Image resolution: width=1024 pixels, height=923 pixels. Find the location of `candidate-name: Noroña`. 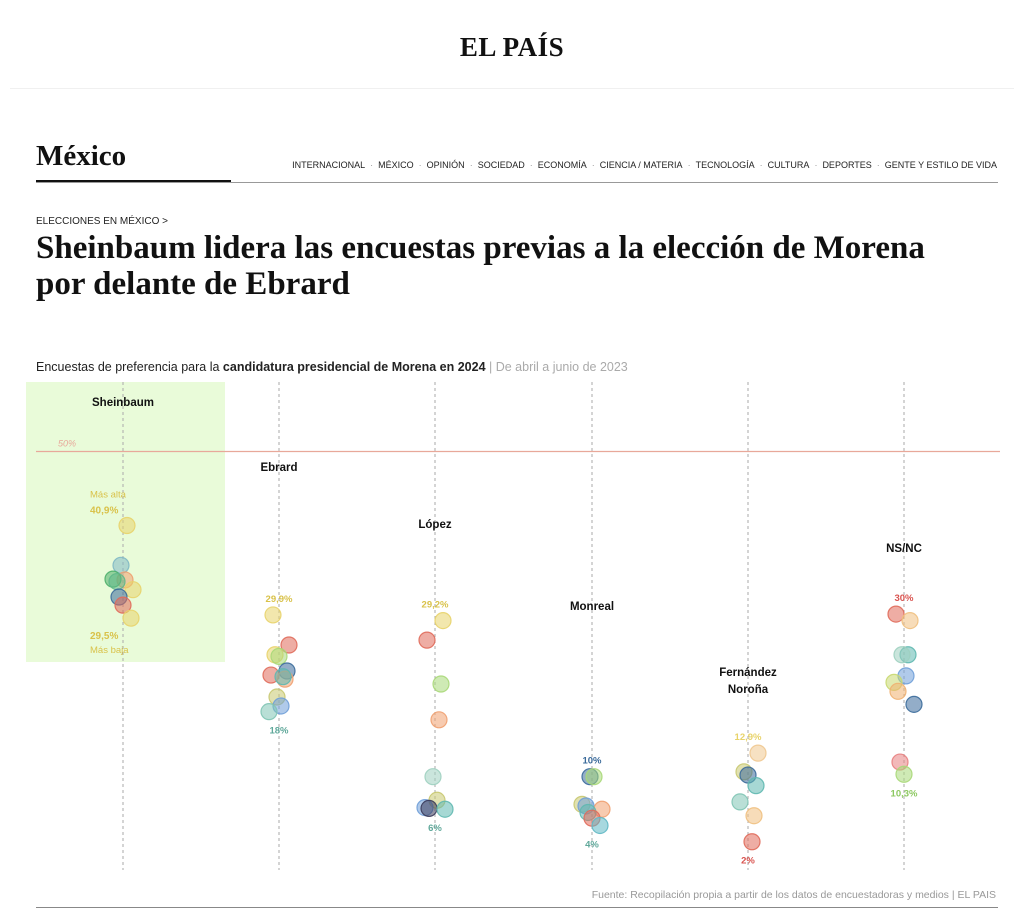

candidate-name: Noroña is located at coordinates (748, 690).